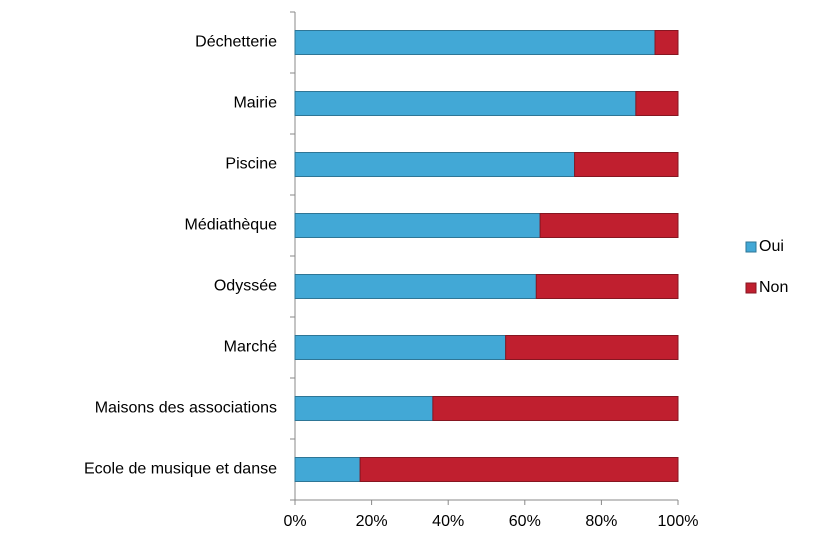 This screenshot has width=814, height=538. What do you see at coordinates (255, 103) in the screenshot?
I see `y-tick-label: Mairie` at bounding box center [255, 103].